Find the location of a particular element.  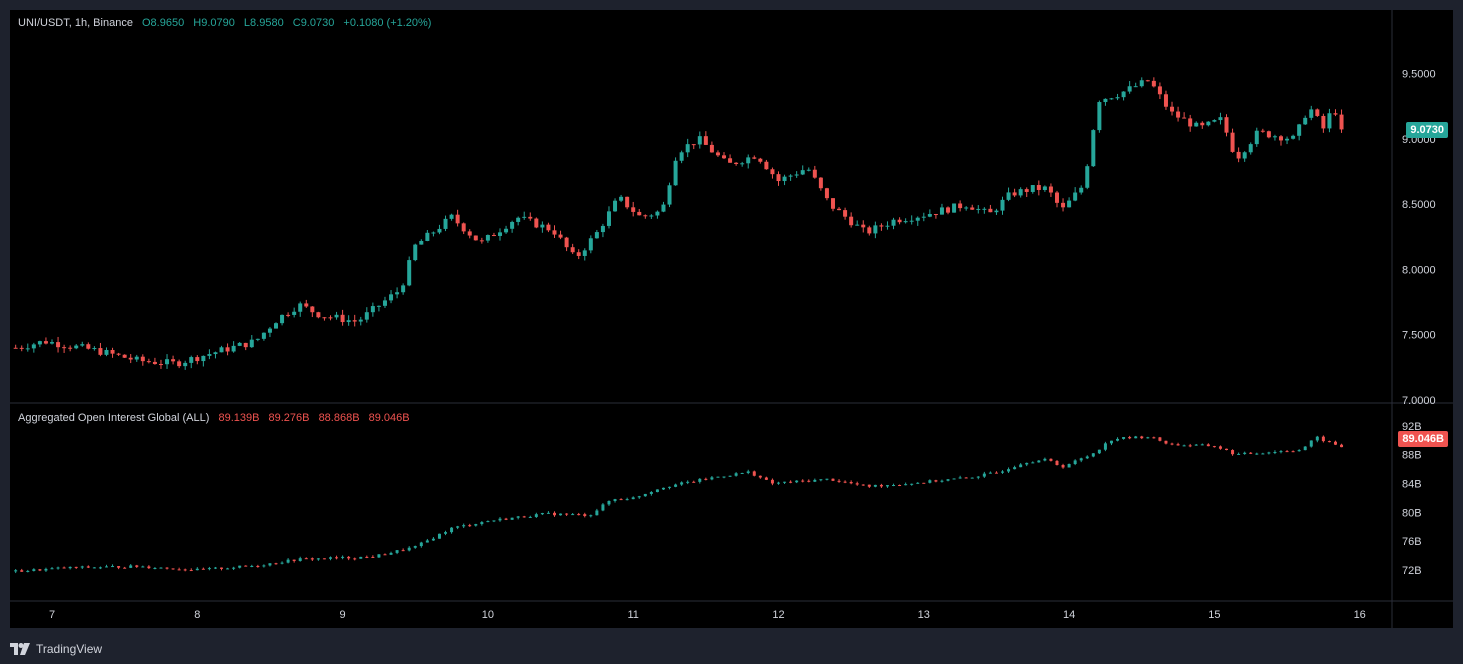

price-y-tick-label: 8.5000 is located at coordinates (1419, 205).